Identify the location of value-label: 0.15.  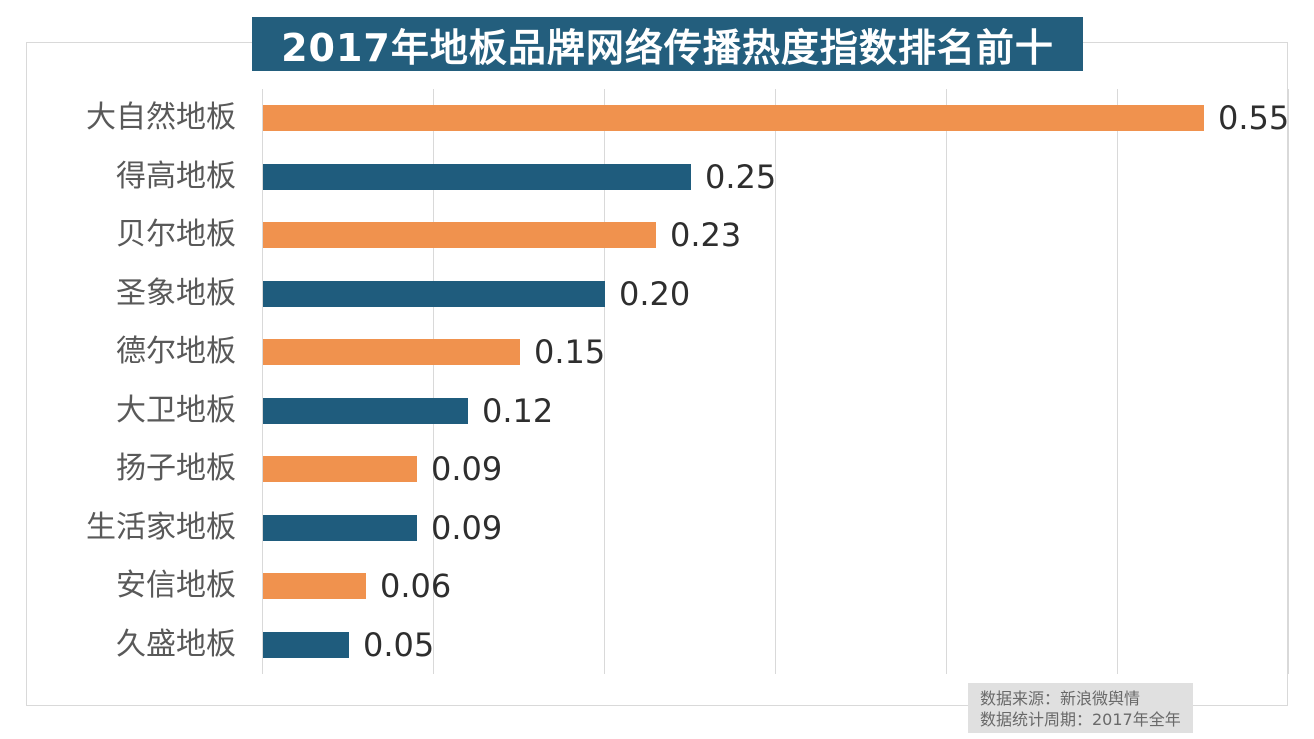
(570, 352).